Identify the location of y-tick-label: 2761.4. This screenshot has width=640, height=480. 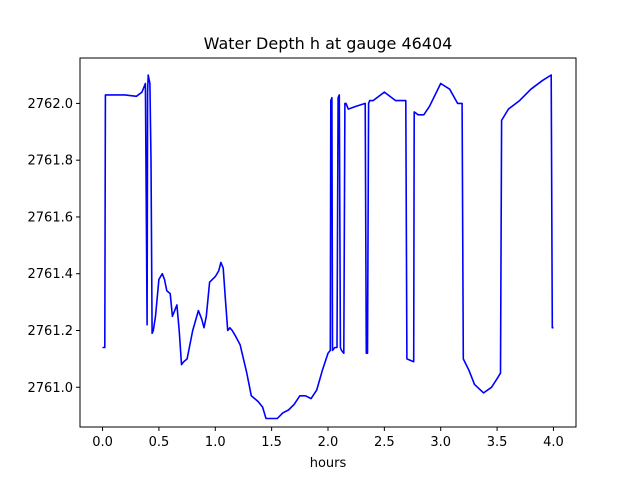
(51, 274).